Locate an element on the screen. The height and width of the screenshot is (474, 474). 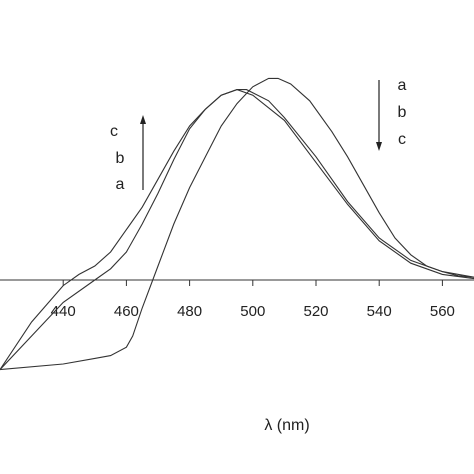
x-tick-label-460: 460 is located at coordinates (126, 311).